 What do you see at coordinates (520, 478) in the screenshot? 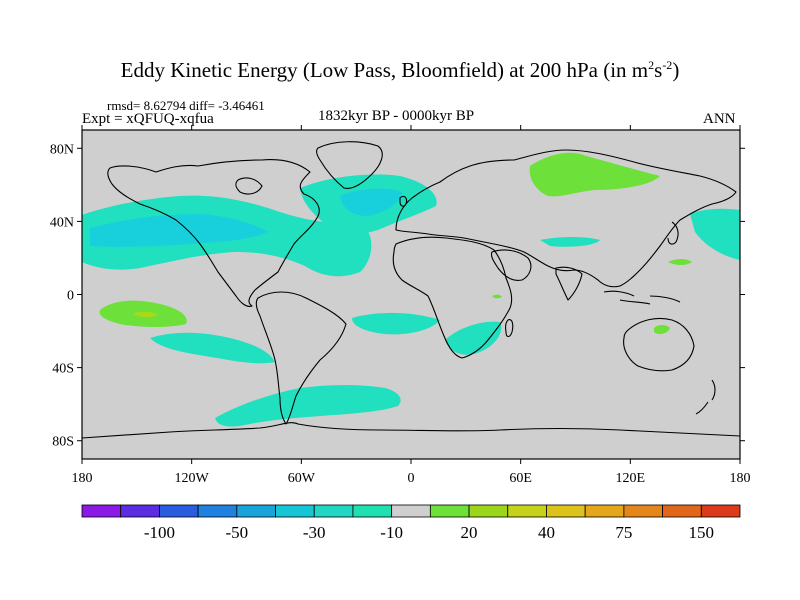
I see `lon-tick-label: 60E` at bounding box center [520, 478].